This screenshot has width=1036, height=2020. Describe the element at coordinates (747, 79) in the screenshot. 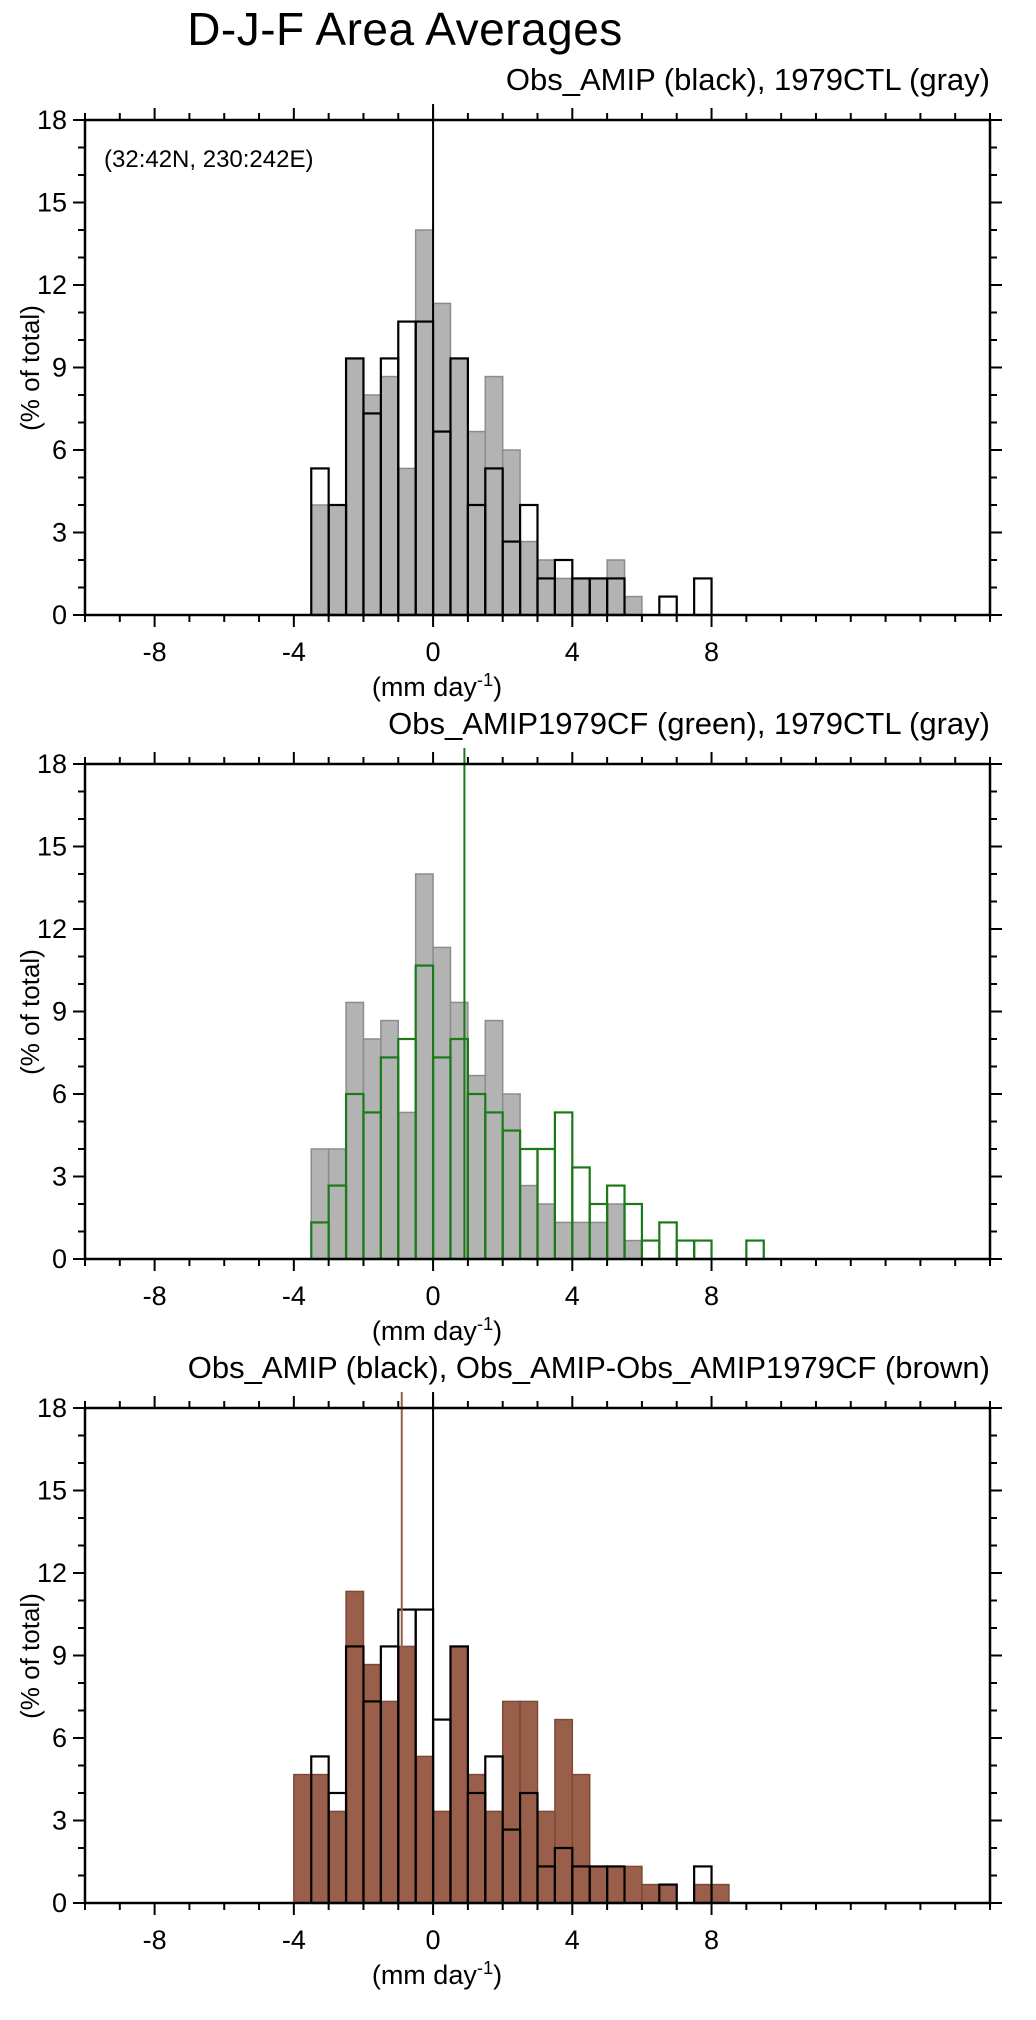

I see `panel1-subtitle: Obs_AMIP (black), 1979CTL (gray)` at that location.